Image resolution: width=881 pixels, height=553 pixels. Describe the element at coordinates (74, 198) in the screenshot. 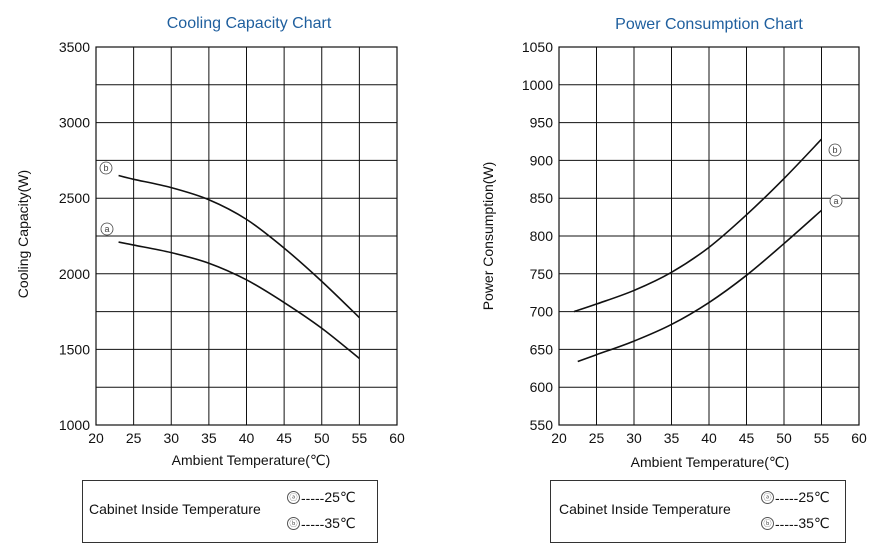

I see `y-tick-label: 2500` at that location.